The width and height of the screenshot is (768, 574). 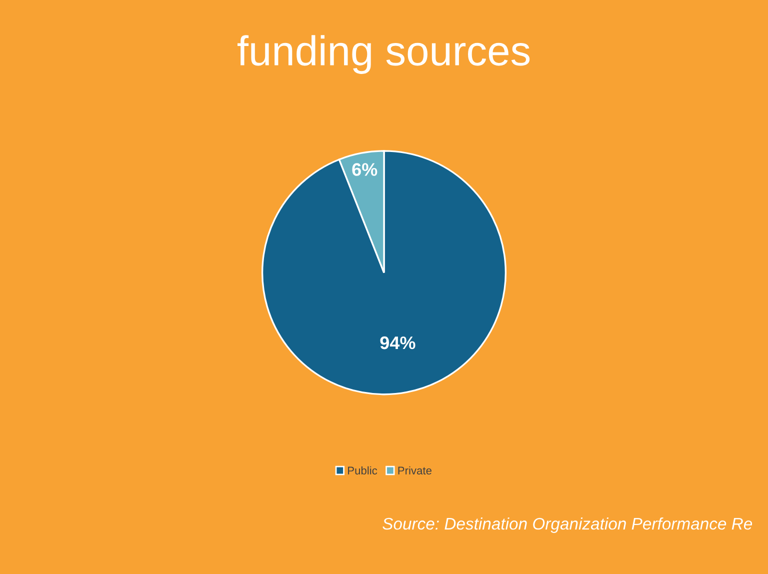 What do you see at coordinates (384, 54) in the screenshot?
I see `chart-title: funding sources` at bounding box center [384, 54].